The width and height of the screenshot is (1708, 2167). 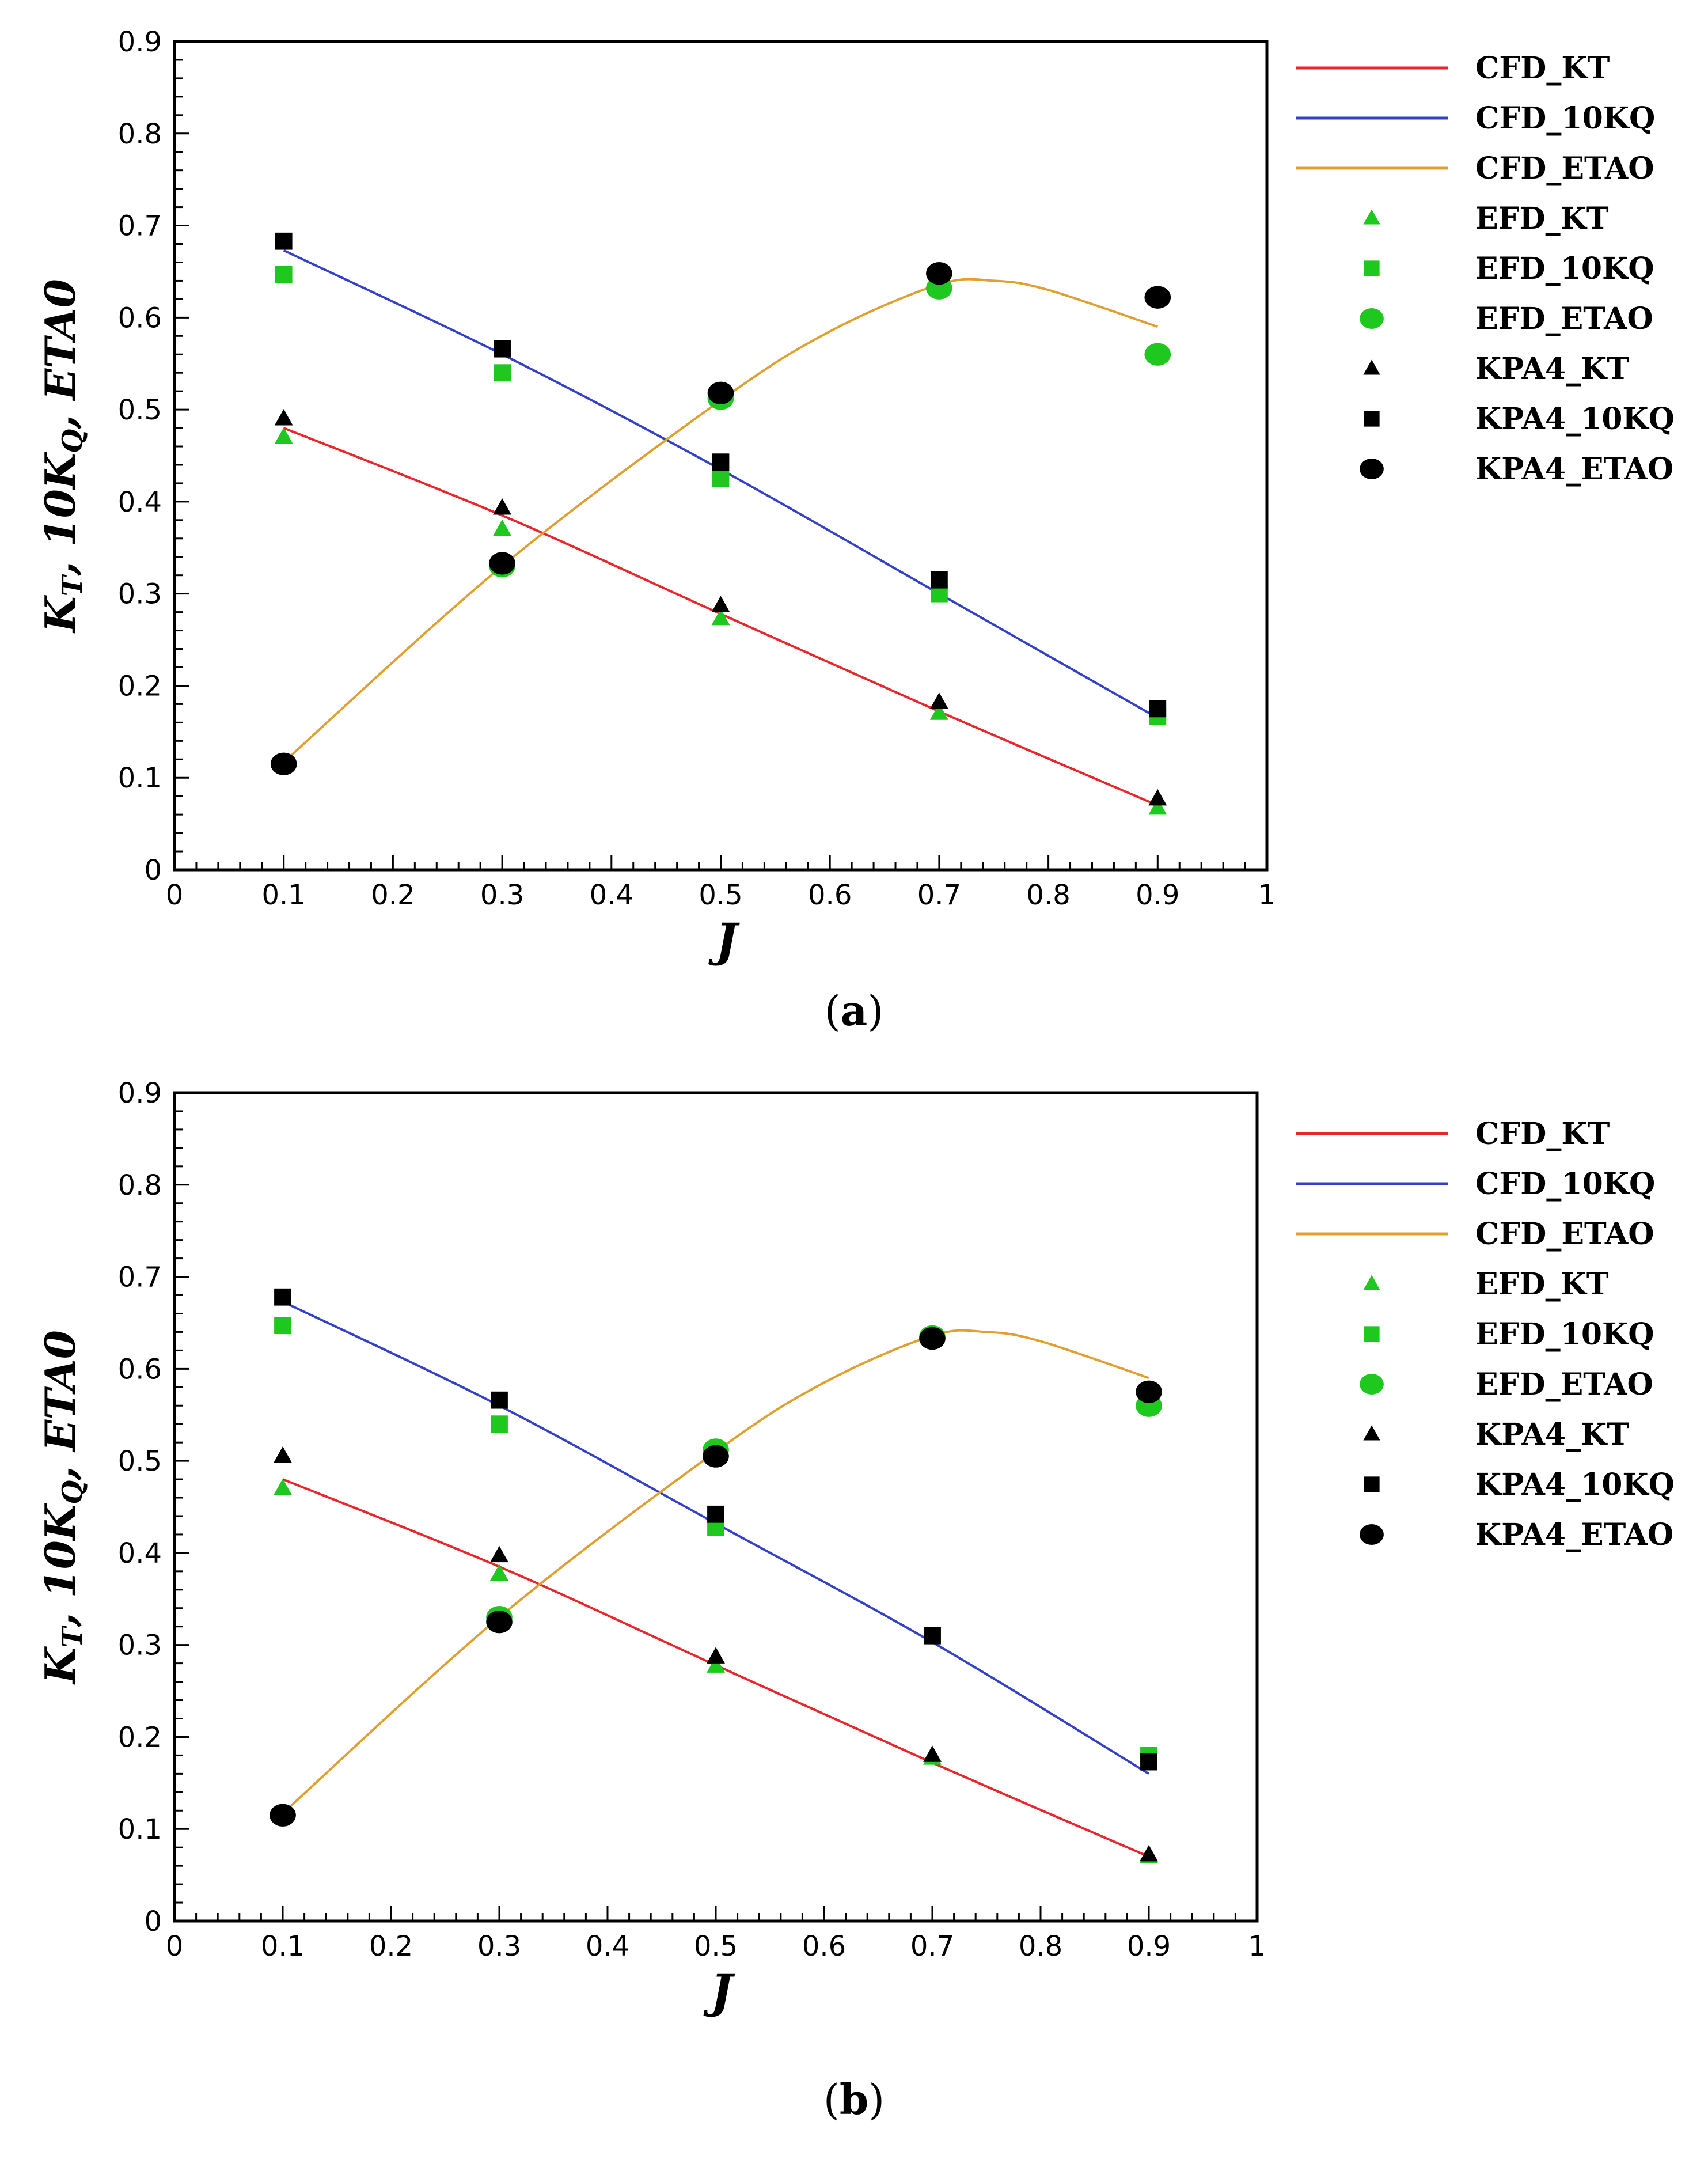 What do you see at coordinates (140, 1186) in the screenshot?
I see `y-tick-label: 0.8` at bounding box center [140, 1186].